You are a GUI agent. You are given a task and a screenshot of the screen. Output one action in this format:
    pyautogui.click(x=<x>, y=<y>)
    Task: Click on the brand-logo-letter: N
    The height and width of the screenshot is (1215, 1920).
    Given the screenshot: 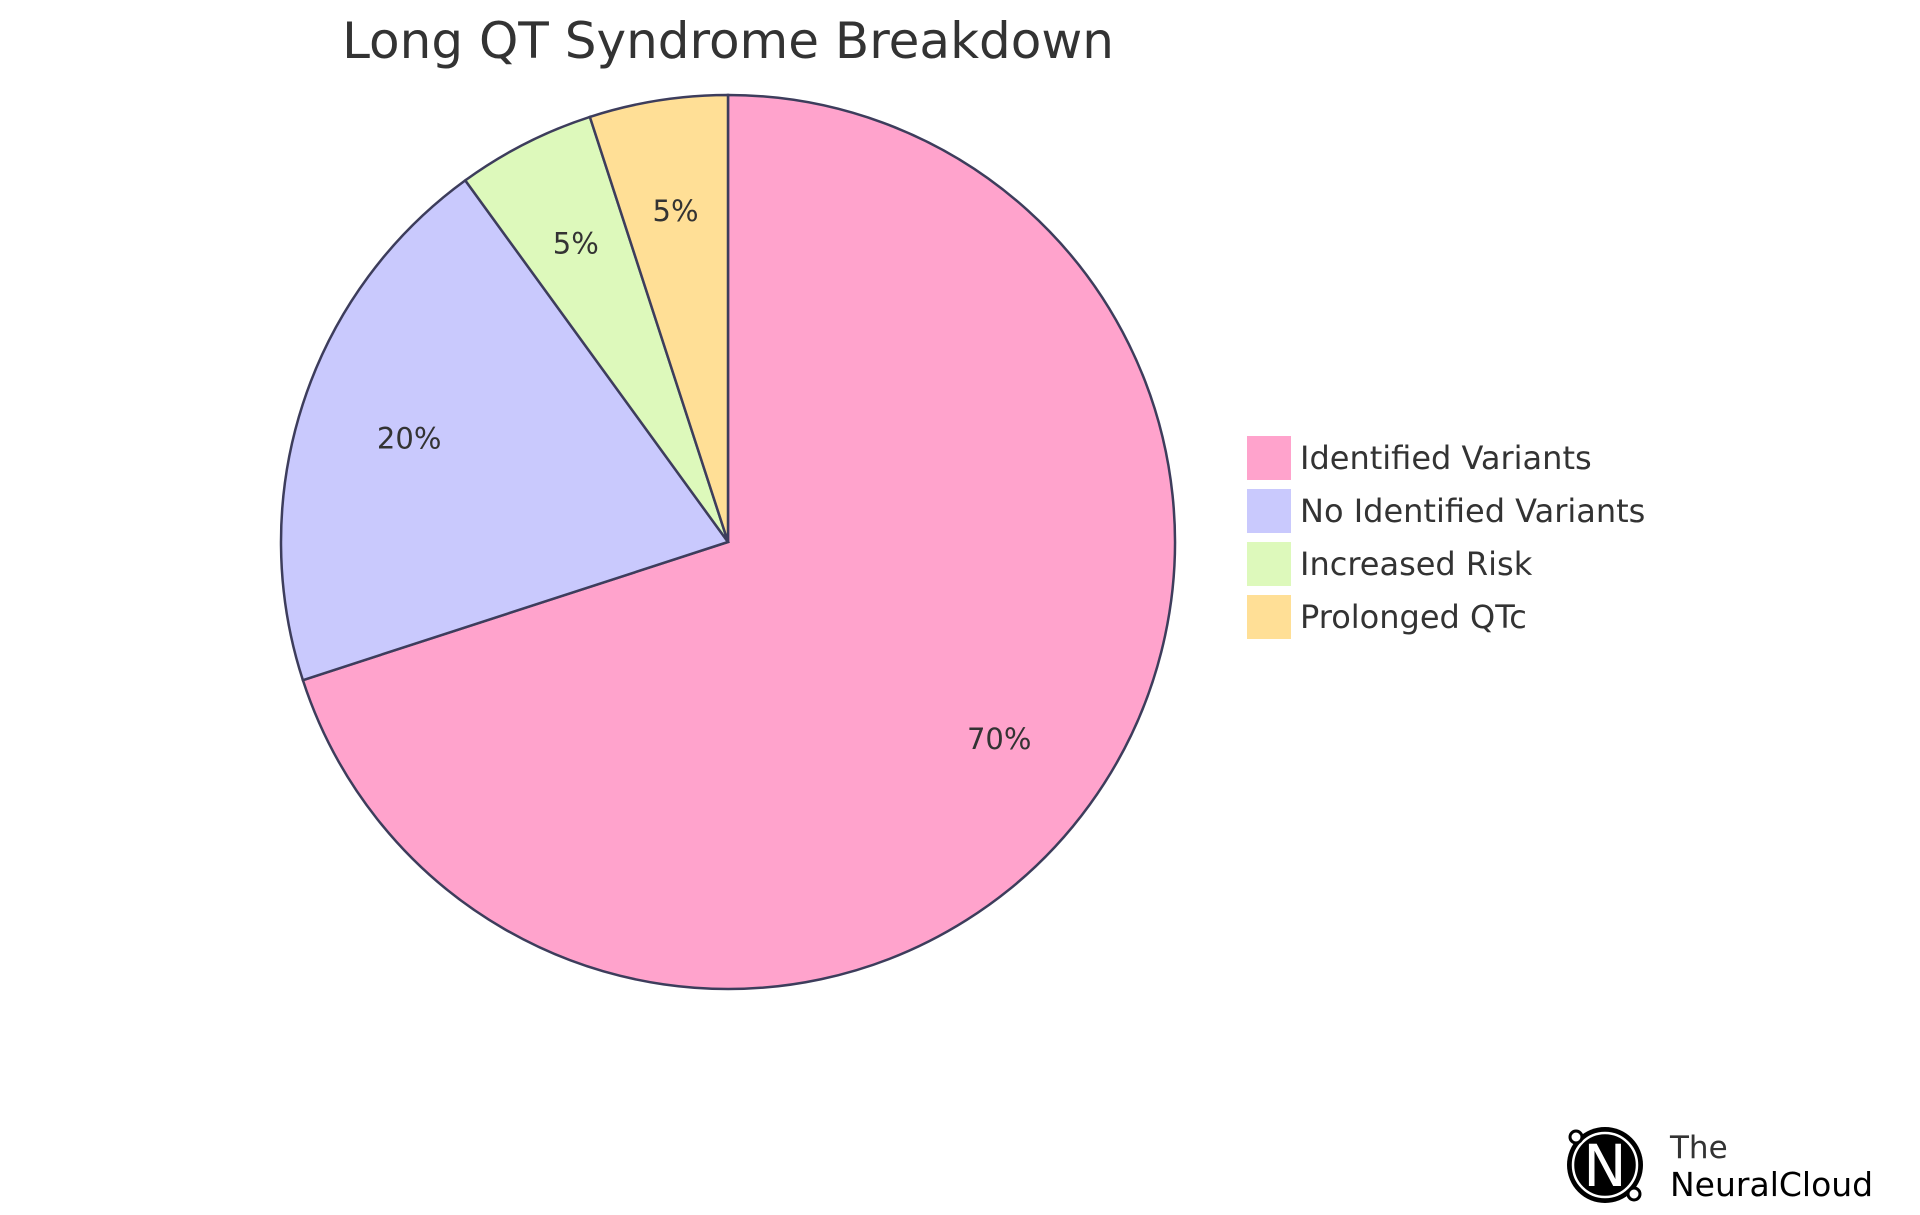 What is the action you would take?
    pyautogui.click(x=1604, y=1166)
    